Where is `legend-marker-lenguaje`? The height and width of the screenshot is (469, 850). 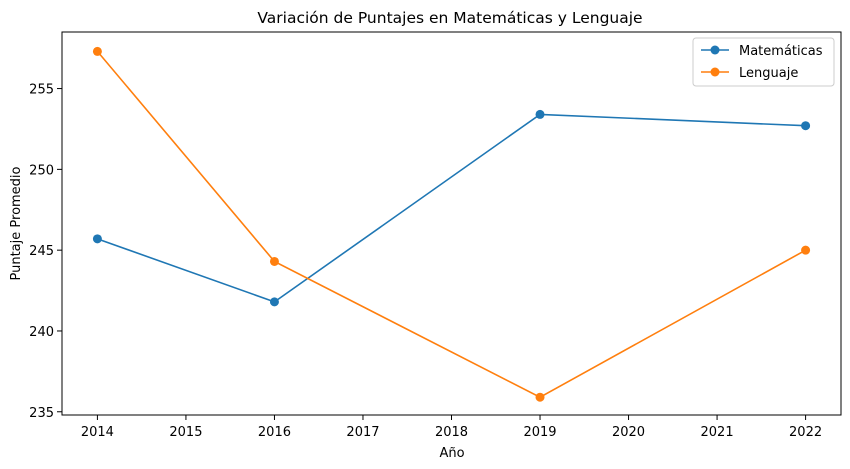
legend-marker-lenguaje is located at coordinates (715, 72).